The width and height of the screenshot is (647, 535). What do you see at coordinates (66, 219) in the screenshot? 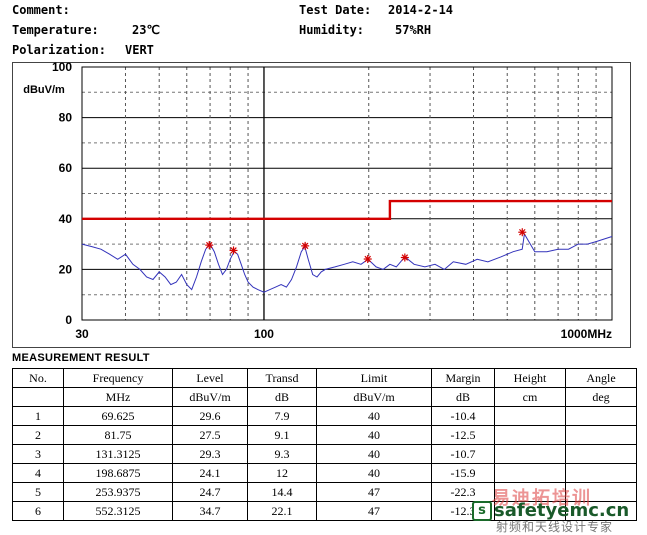
I see `y-tick-label: 40` at bounding box center [66, 219].